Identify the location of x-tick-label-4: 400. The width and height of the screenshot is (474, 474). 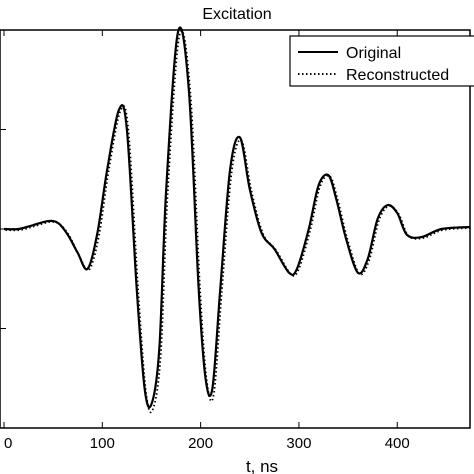
(397, 443).